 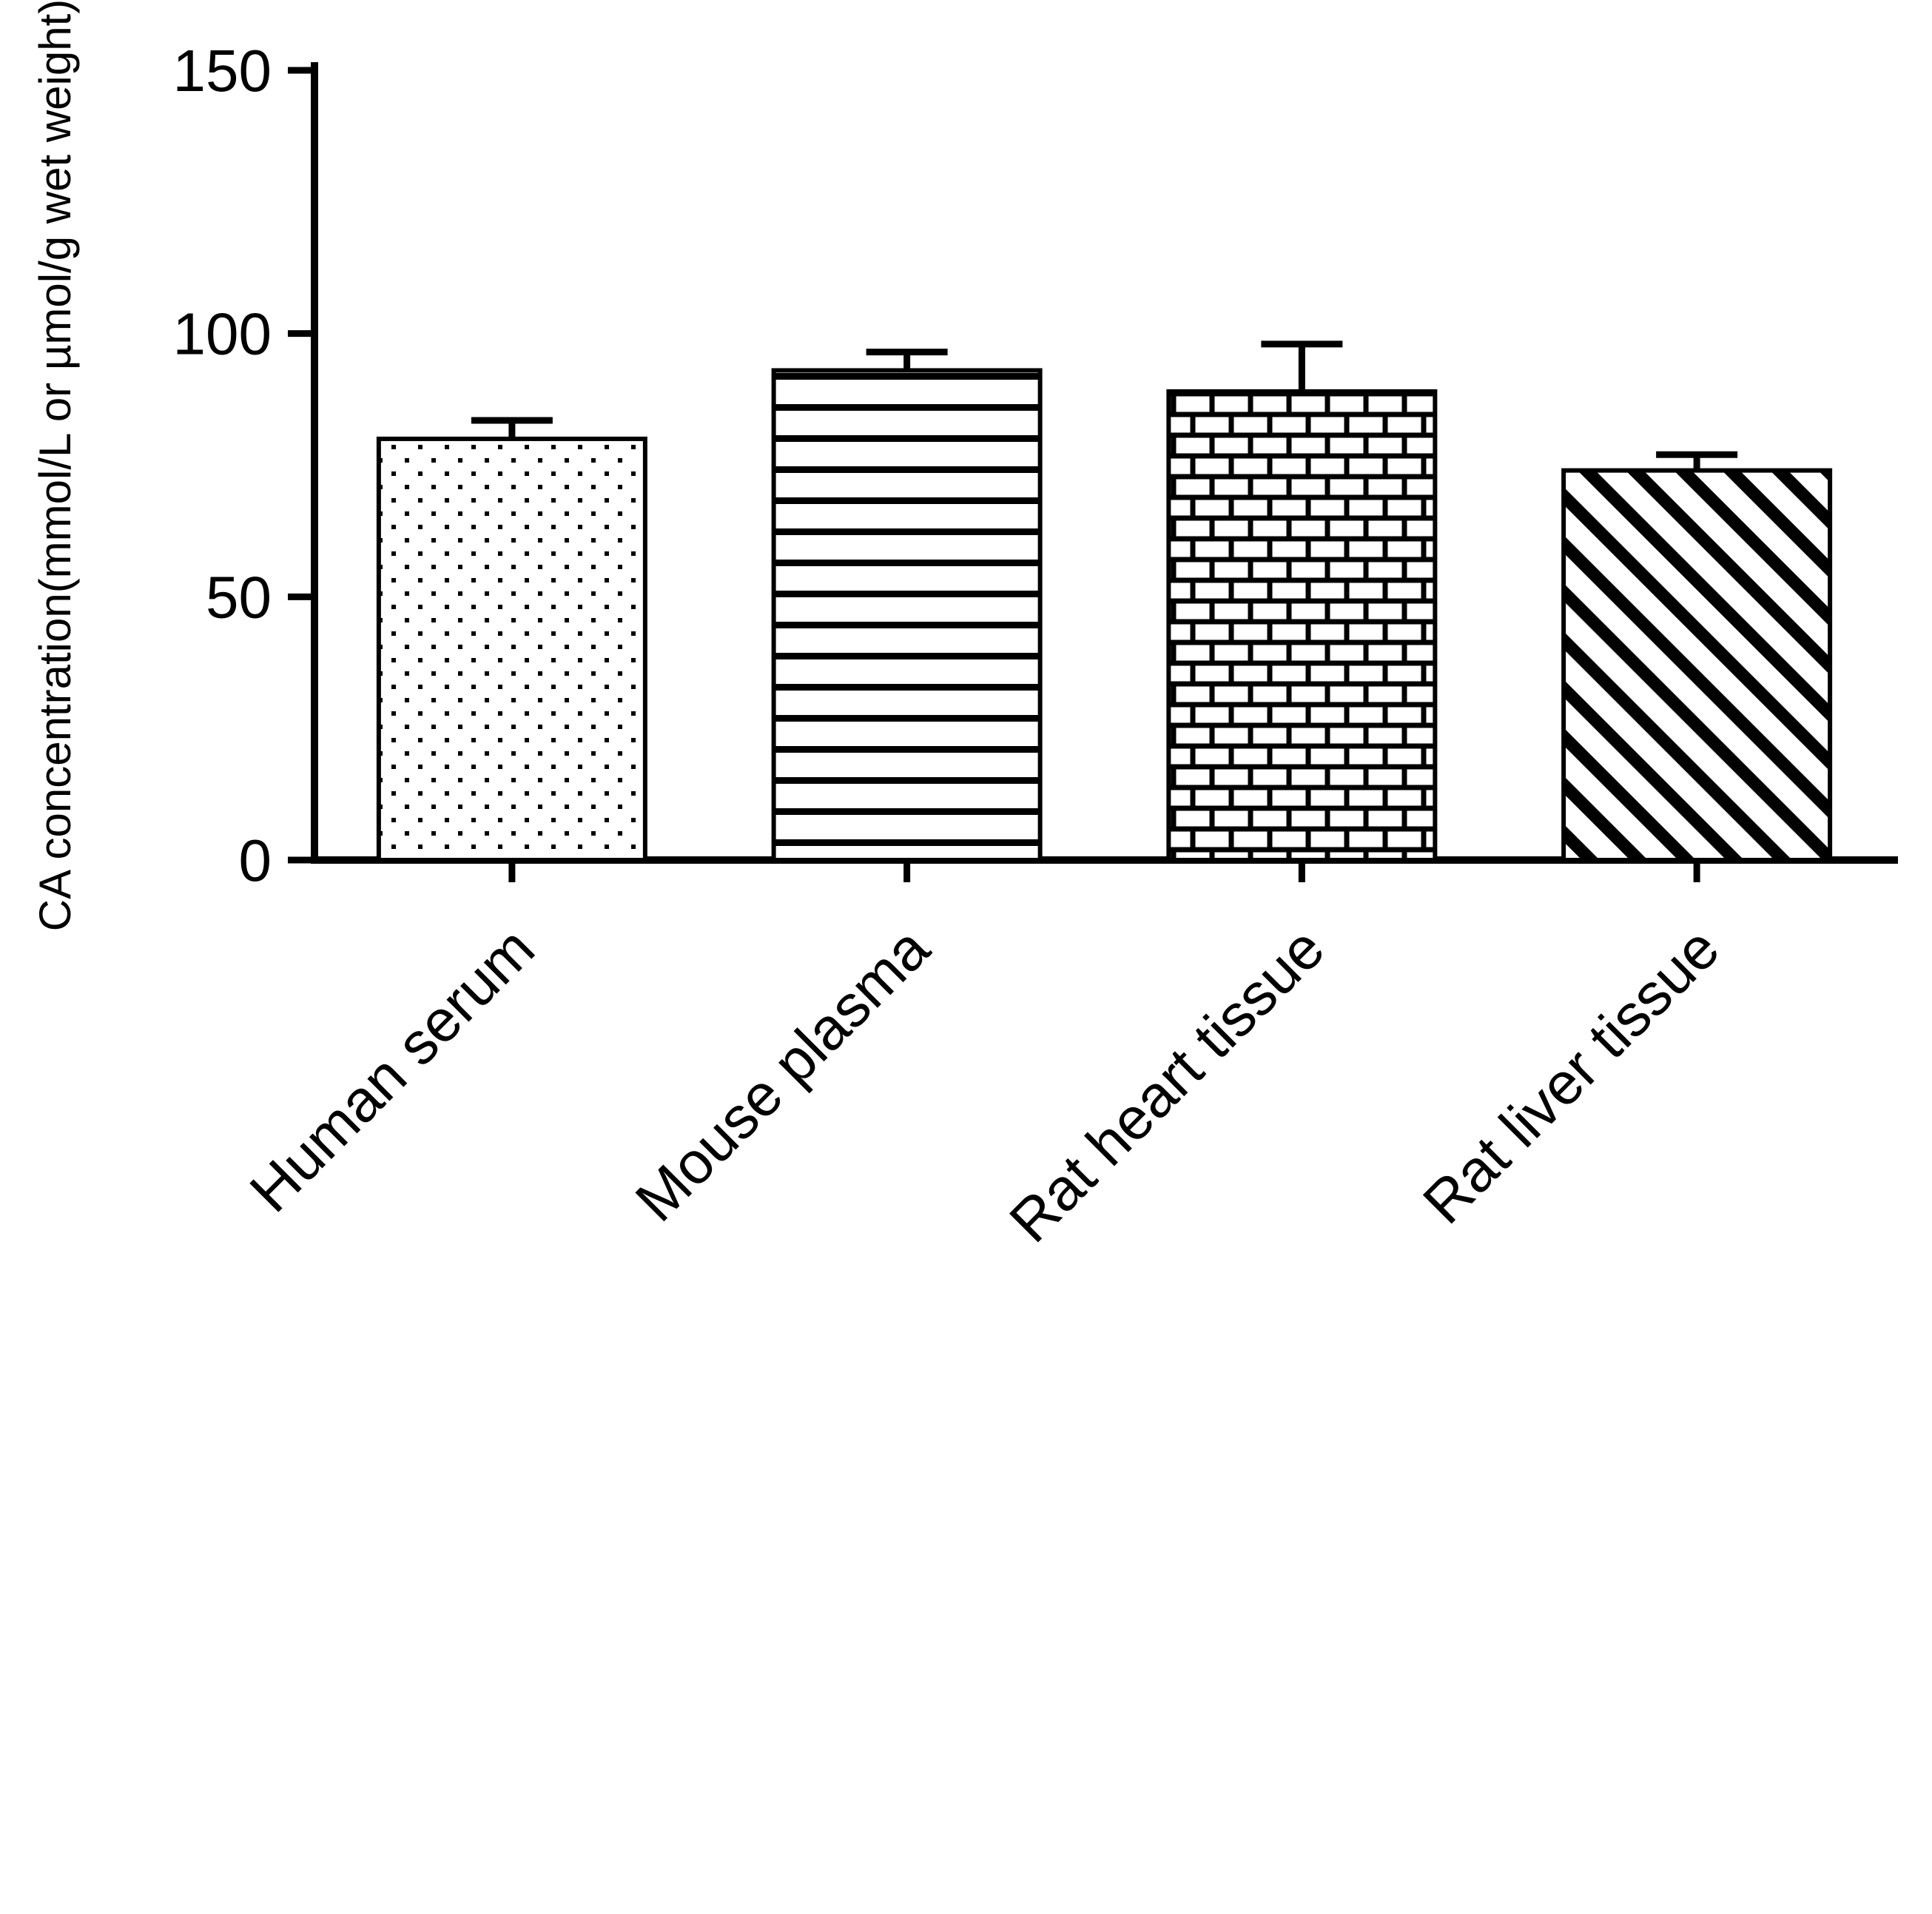 What do you see at coordinates (239, 597) in the screenshot?
I see `y-tick-label-50: 50` at bounding box center [239, 597].